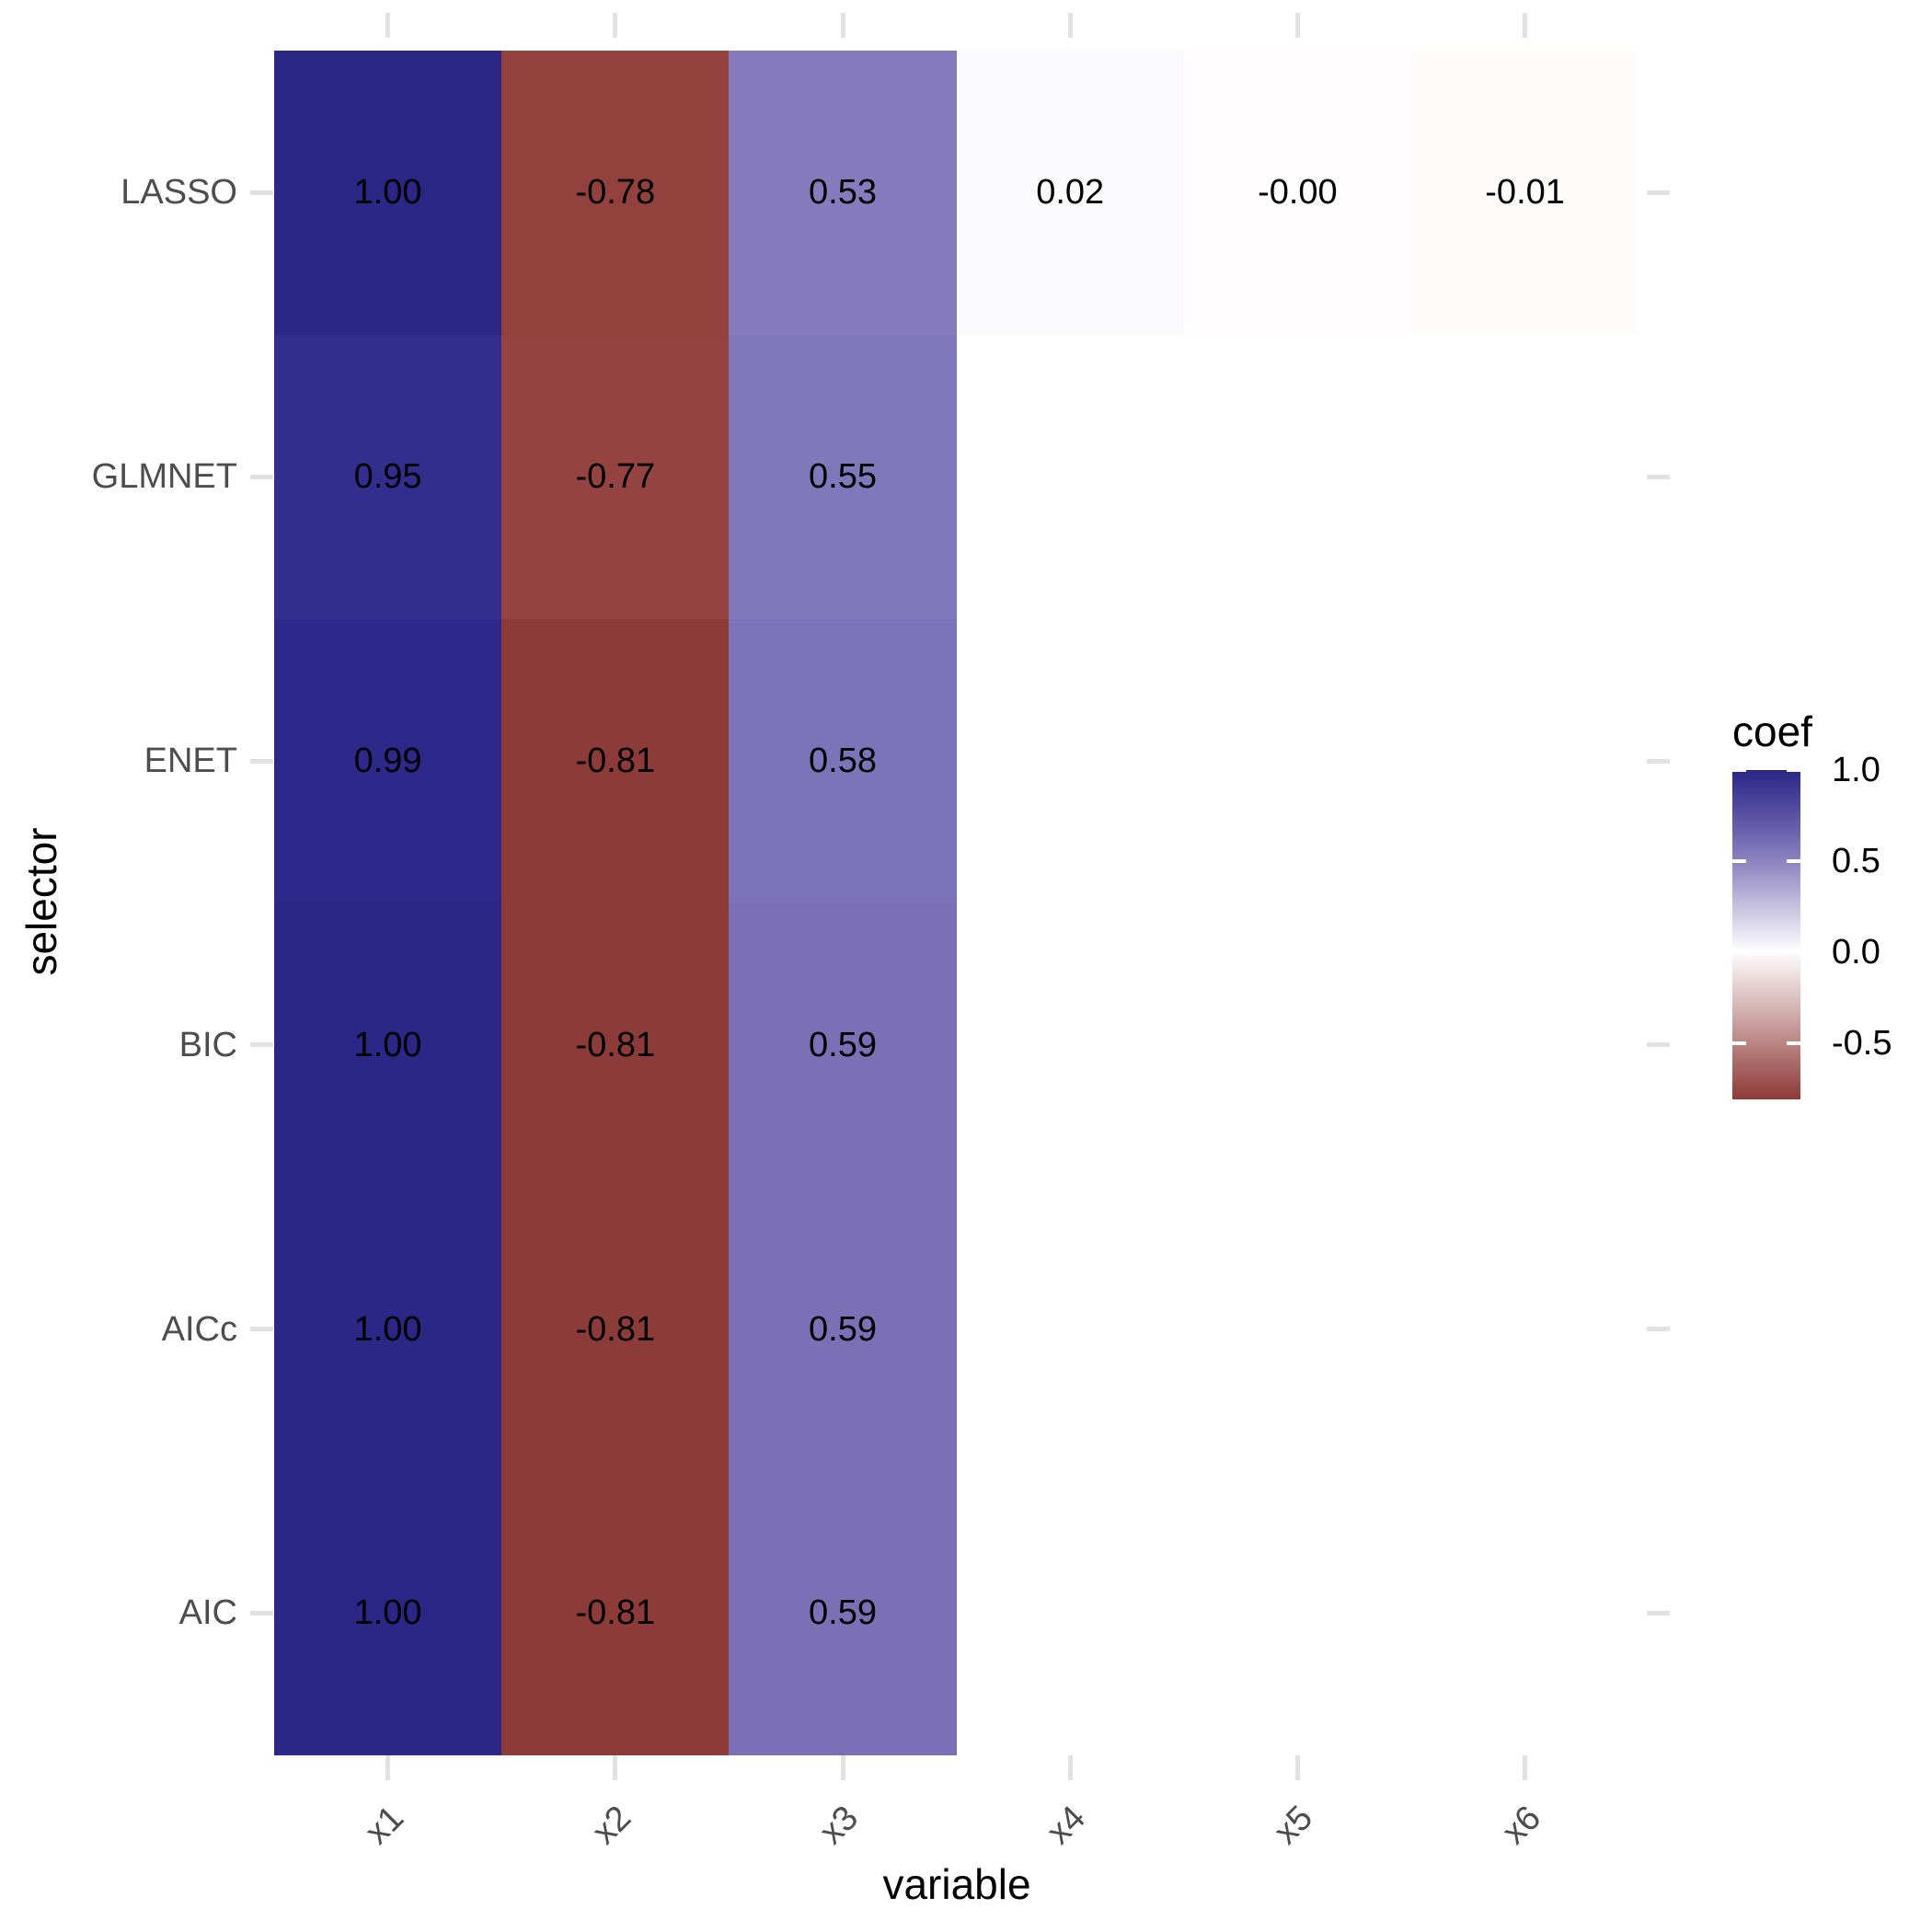  I want to click on y-axis-title: selector, so click(41, 901).